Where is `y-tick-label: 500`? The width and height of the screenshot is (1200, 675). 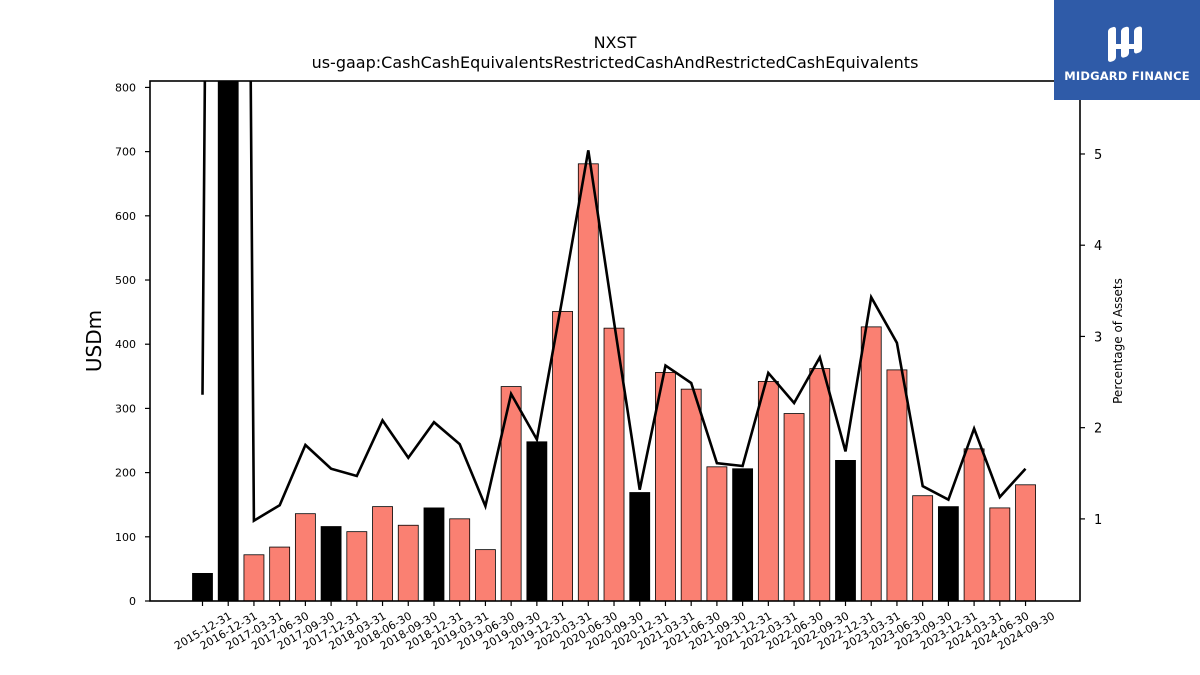
y-tick-label: 500 is located at coordinates (125, 280).